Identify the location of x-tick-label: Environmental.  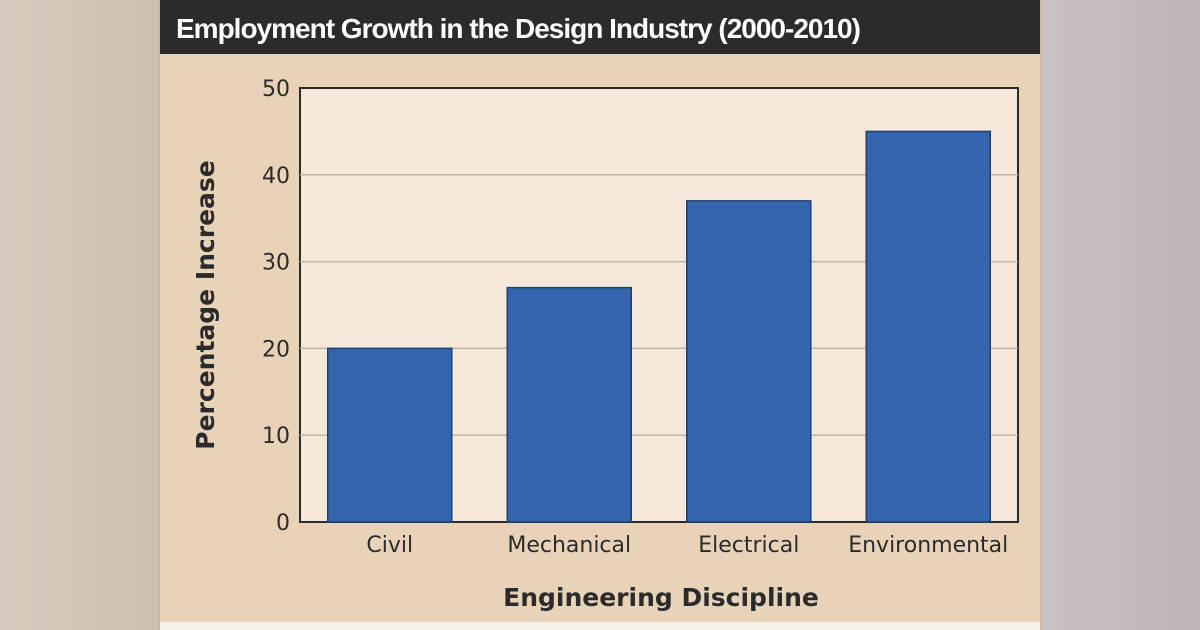
(928, 545).